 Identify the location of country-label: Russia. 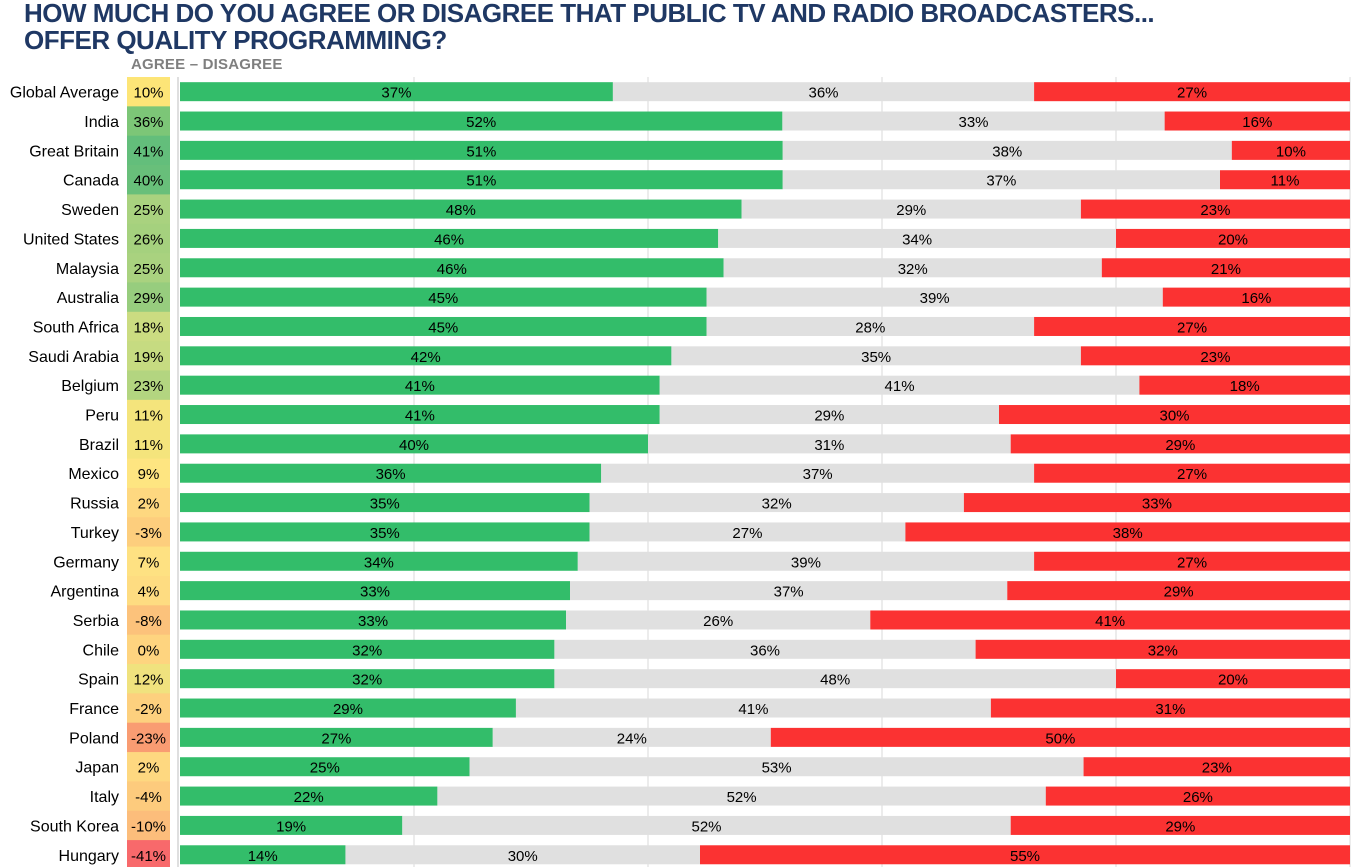
(94, 504).